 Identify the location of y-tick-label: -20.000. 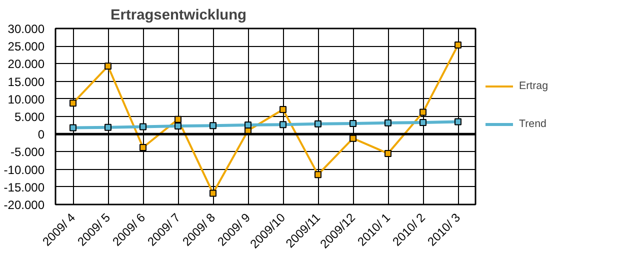
(24, 205).